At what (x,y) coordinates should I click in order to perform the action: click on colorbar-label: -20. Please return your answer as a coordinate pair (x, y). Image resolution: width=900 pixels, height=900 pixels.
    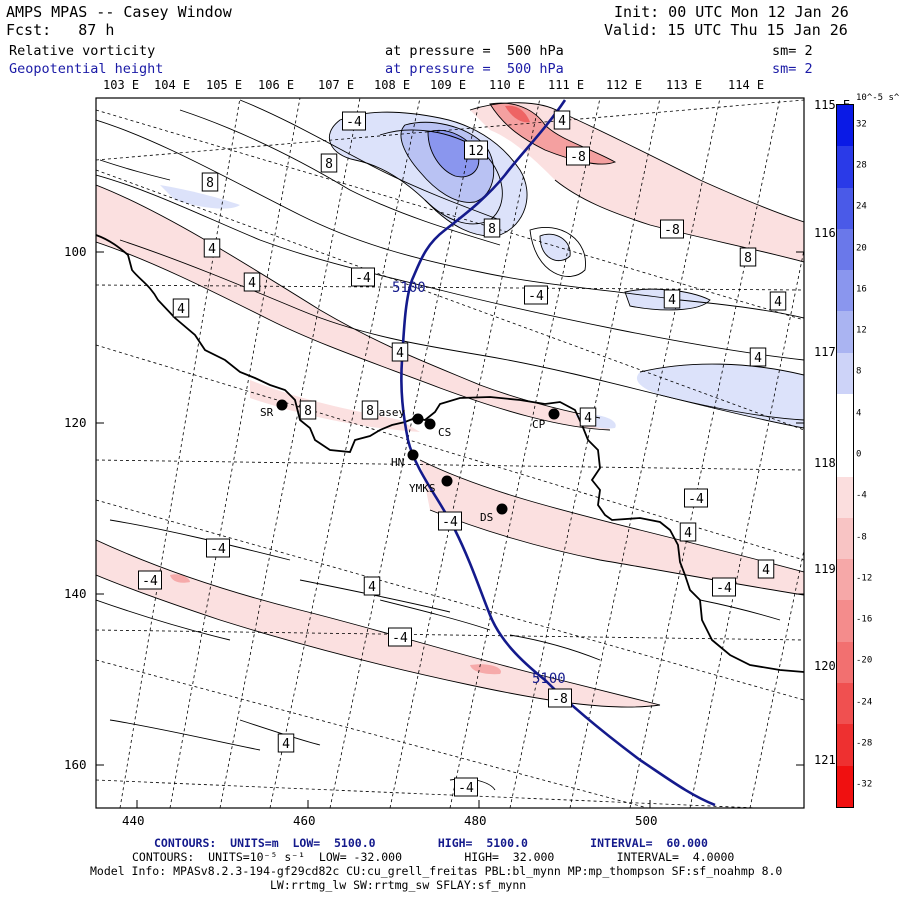
    Looking at the image, I should click on (864, 660).